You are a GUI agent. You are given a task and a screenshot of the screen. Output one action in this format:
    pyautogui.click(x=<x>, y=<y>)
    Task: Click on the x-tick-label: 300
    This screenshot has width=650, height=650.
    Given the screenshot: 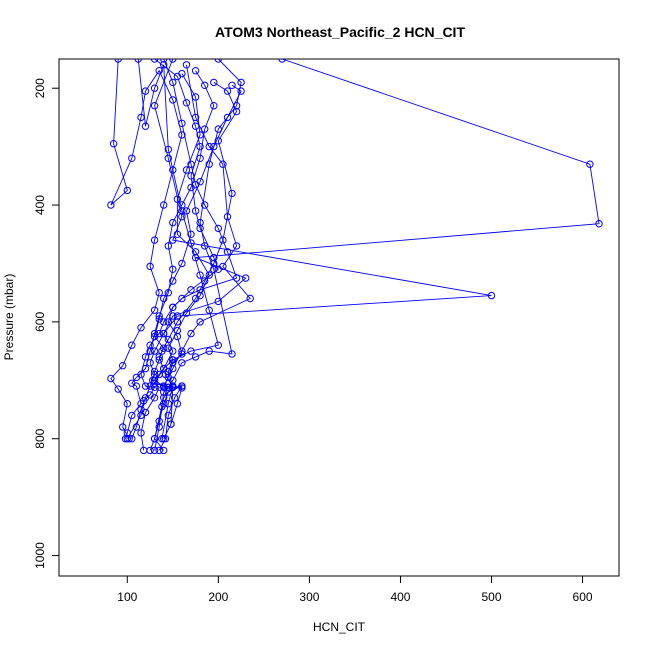 What is the action you would take?
    pyautogui.click(x=309, y=597)
    